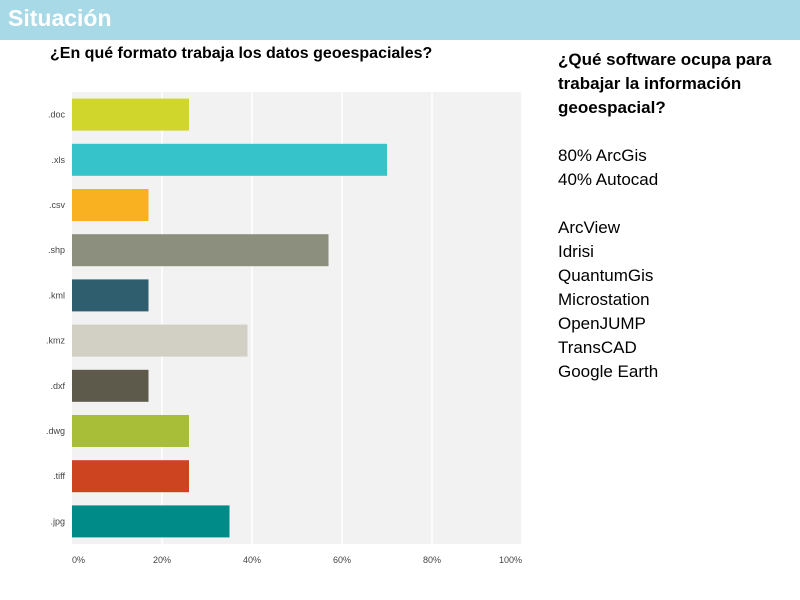 Image resolution: width=800 pixels, height=600 pixels. What do you see at coordinates (297, 560) in the screenshot?
I see `x-axis-ticks: 0% 20% 40% 60% 80% 100%` at bounding box center [297, 560].